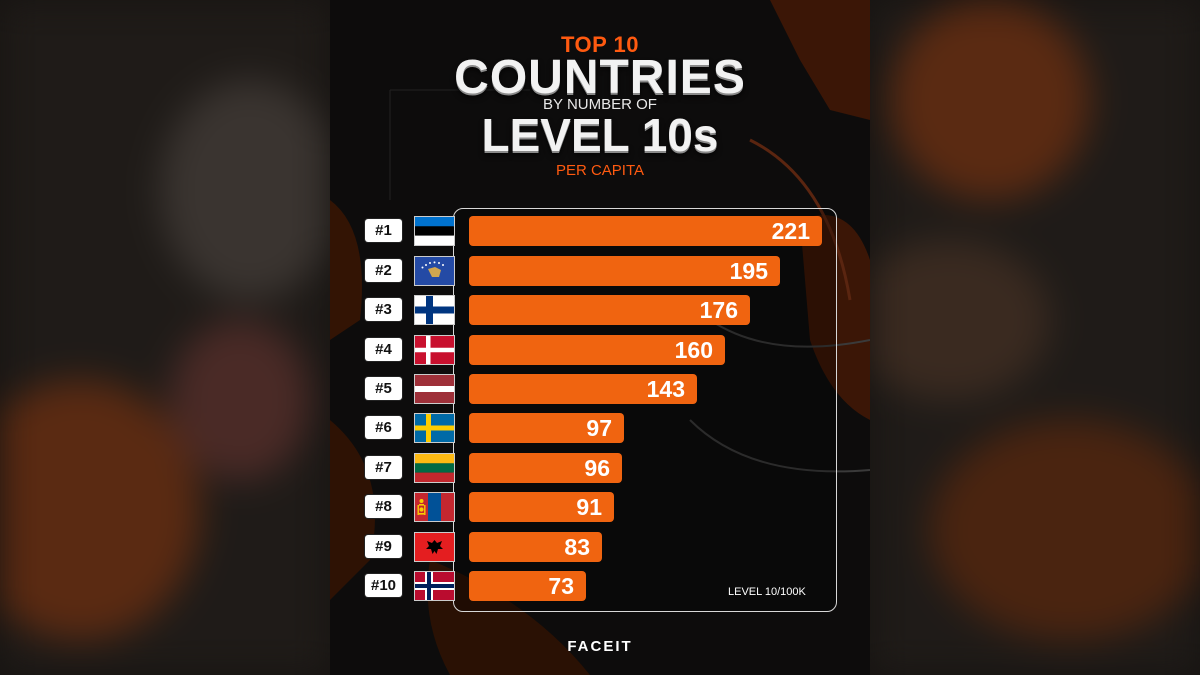 The height and width of the screenshot is (675, 1200). What do you see at coordinates (383, 467) in the screenshot?
I see `rank-badge: #7` at bounding box center [383, 467].